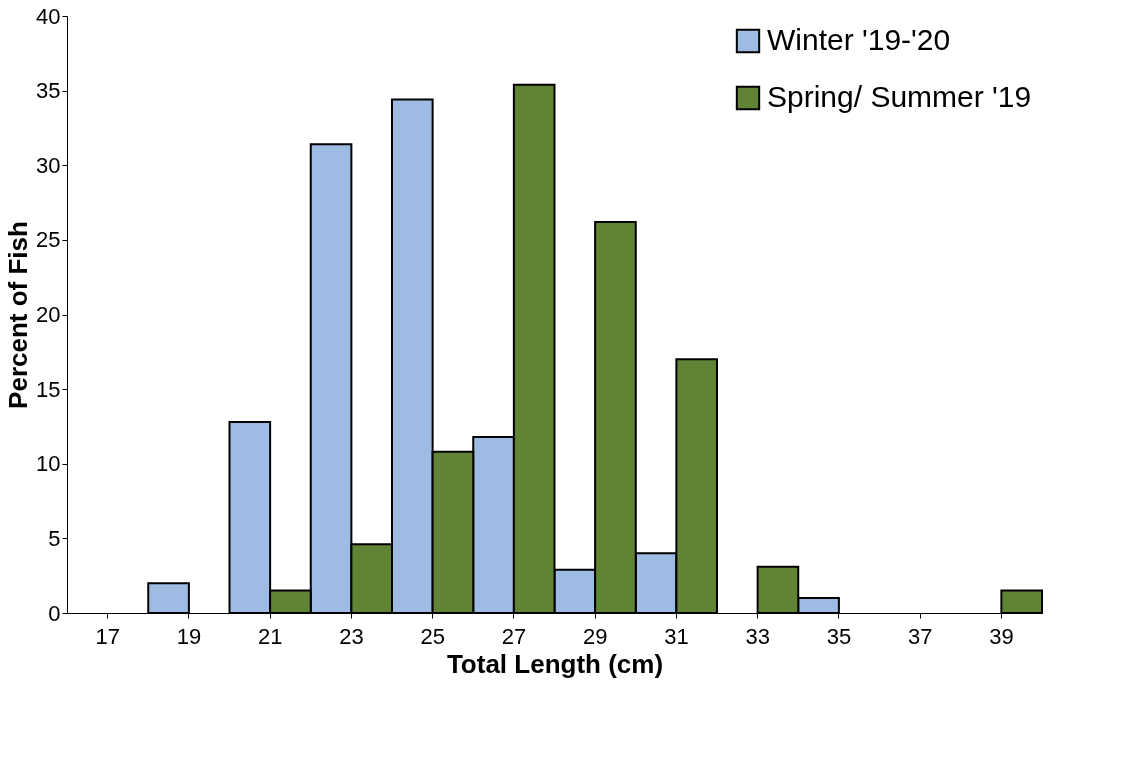 The image size is (1145, 771). Describe the element at coordinates (676, 636) in the screenshot. I see `x-tick-label: 31` at that location.